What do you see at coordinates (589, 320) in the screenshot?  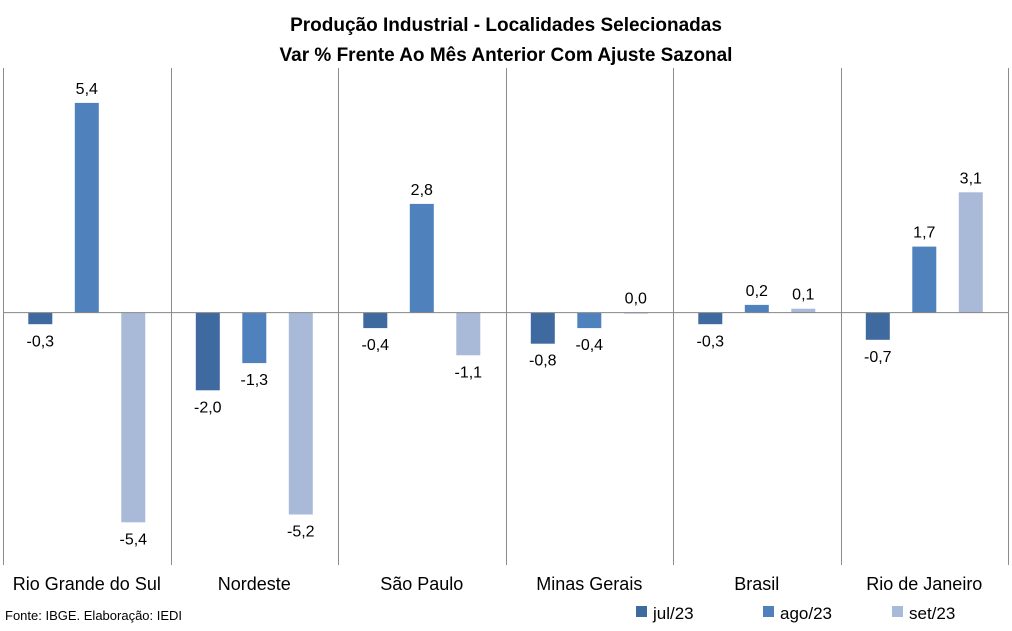 I see `bar-ago-23-minas-gerais` at bounding box center [589, 320].